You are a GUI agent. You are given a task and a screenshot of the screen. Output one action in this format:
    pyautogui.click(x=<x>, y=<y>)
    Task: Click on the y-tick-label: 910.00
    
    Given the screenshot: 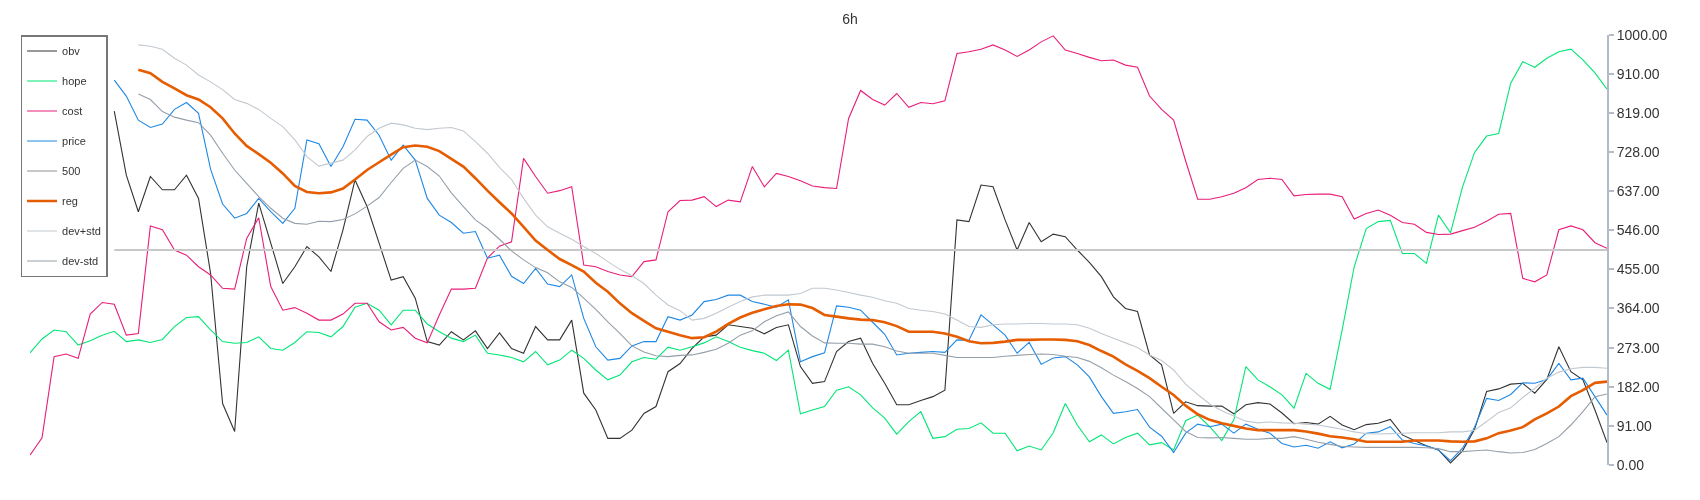 What is the action you would take?
    pyautogui.click(x=1638, y=73)
    